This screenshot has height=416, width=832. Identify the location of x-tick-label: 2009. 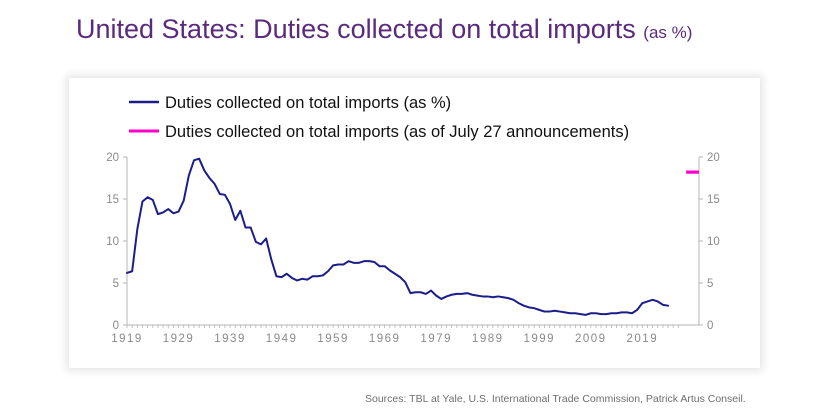
(591, 339).